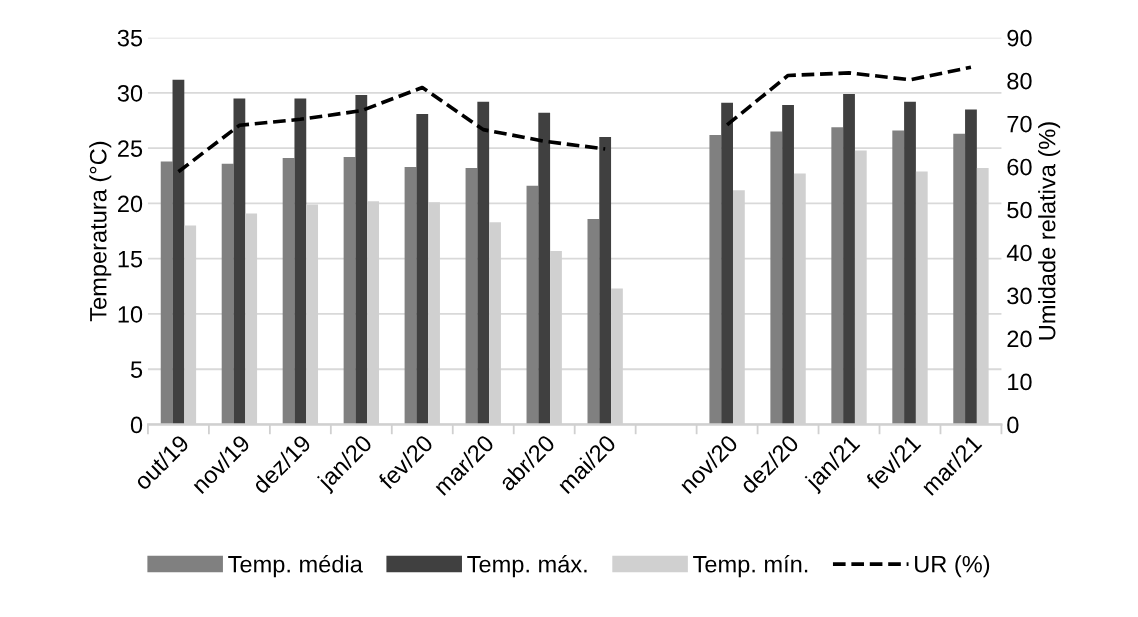 The width and height of the screenshot is (1138, 617). I want to click on y-tick-label: 35, so click(130, 38).